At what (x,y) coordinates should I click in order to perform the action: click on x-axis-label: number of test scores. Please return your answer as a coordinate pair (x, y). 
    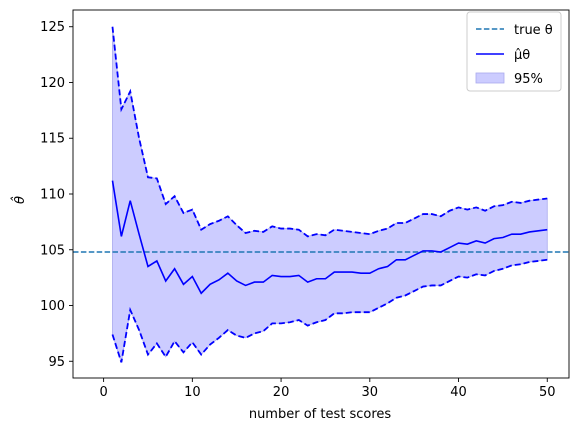
    Looking at the image, I should click on (320, 414).